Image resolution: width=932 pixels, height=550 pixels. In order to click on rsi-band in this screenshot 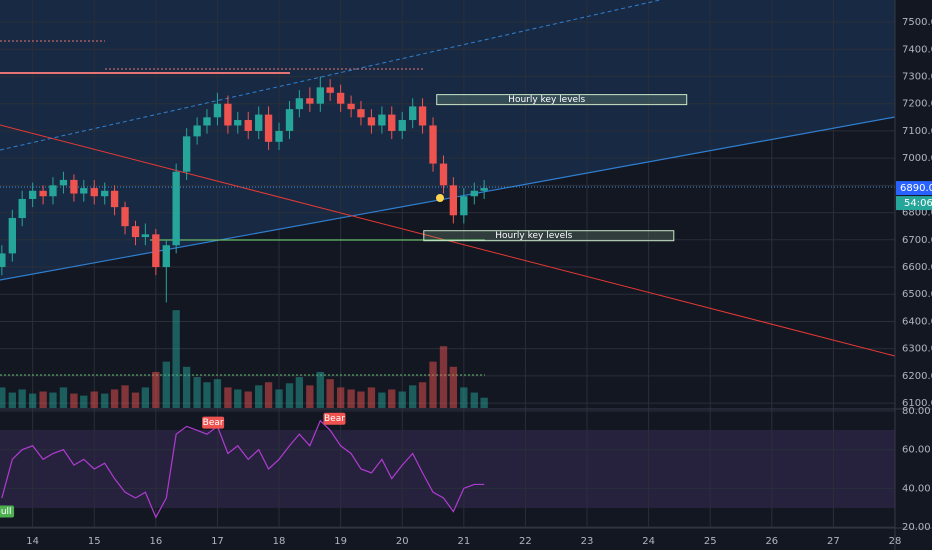, I will do `click(447, 469)`.